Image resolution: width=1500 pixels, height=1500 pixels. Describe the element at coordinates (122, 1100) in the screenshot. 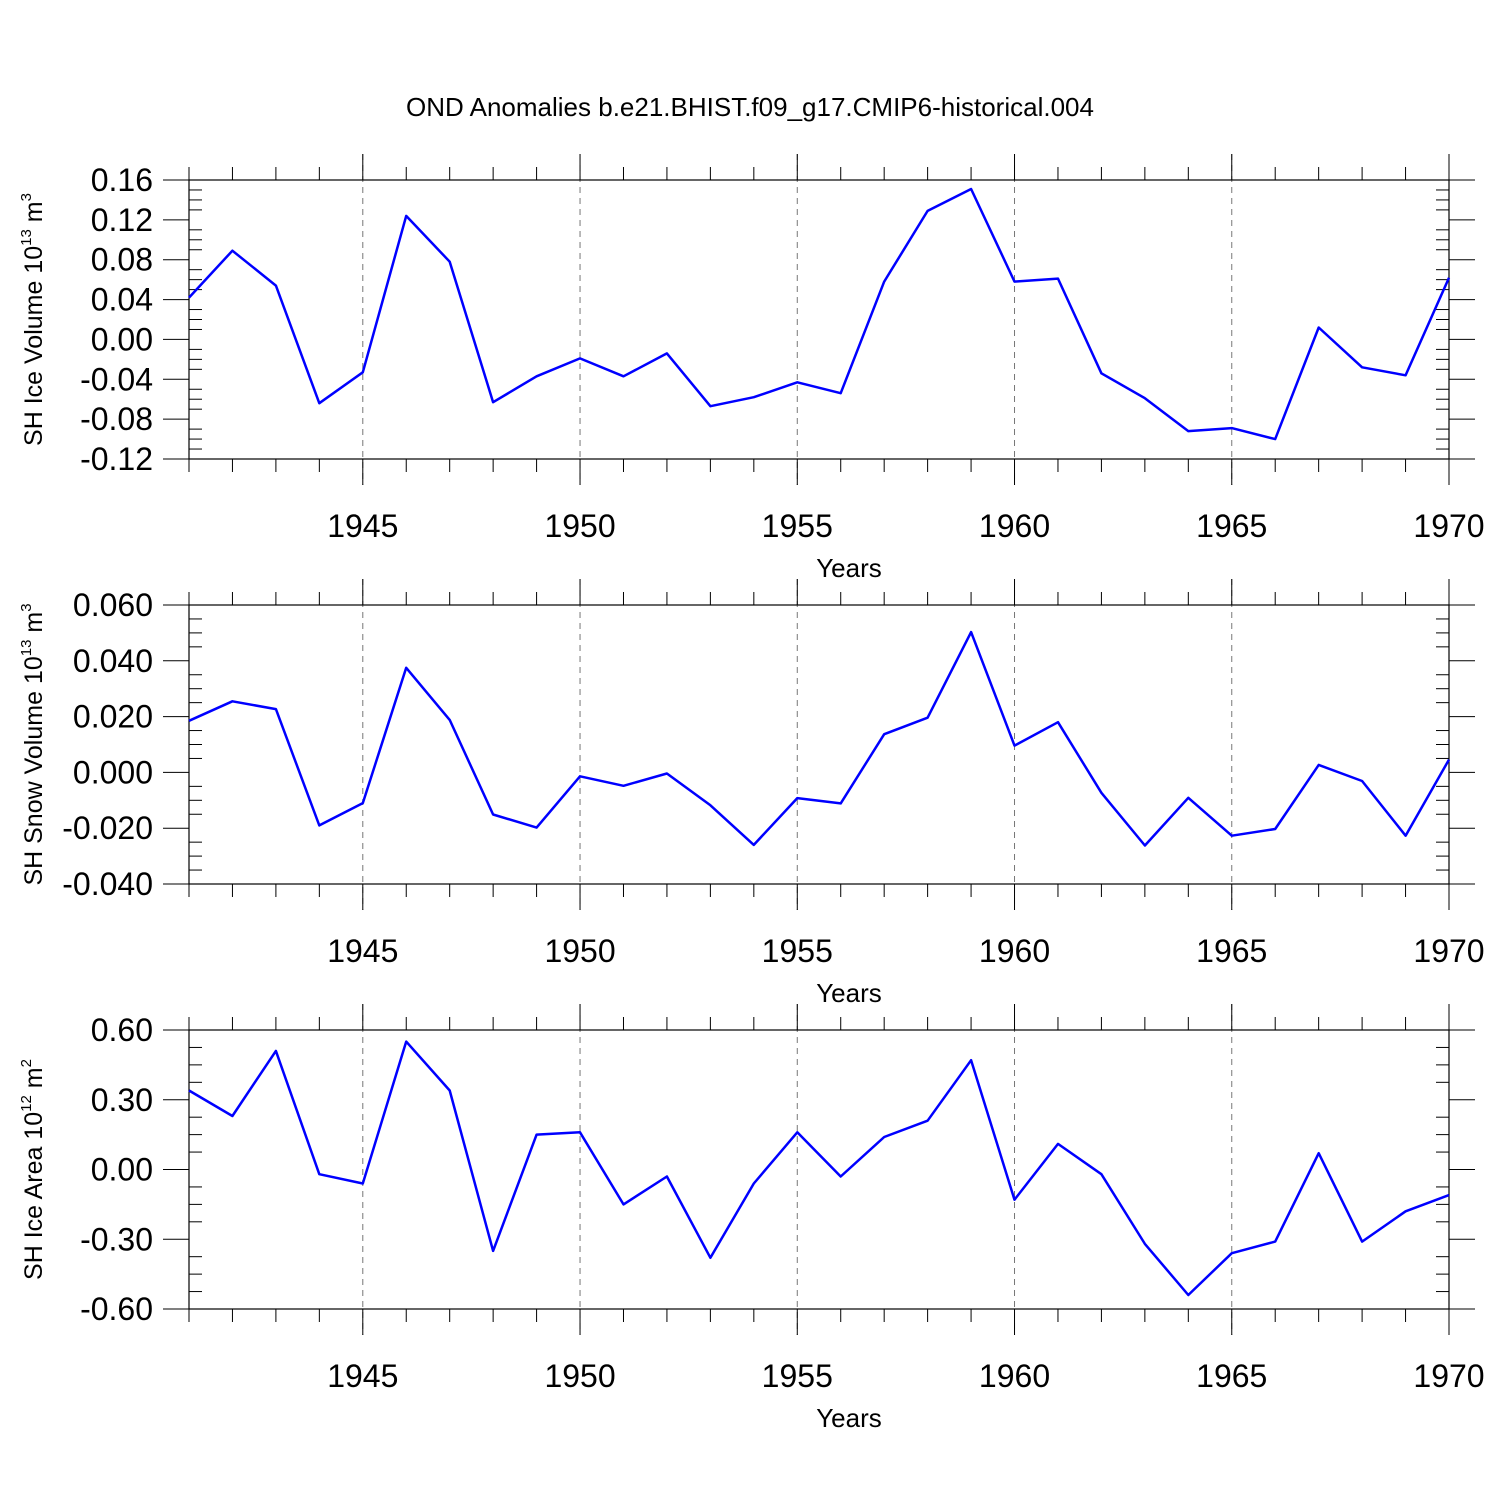

I see `y-tick-label: 0.30` at that location.